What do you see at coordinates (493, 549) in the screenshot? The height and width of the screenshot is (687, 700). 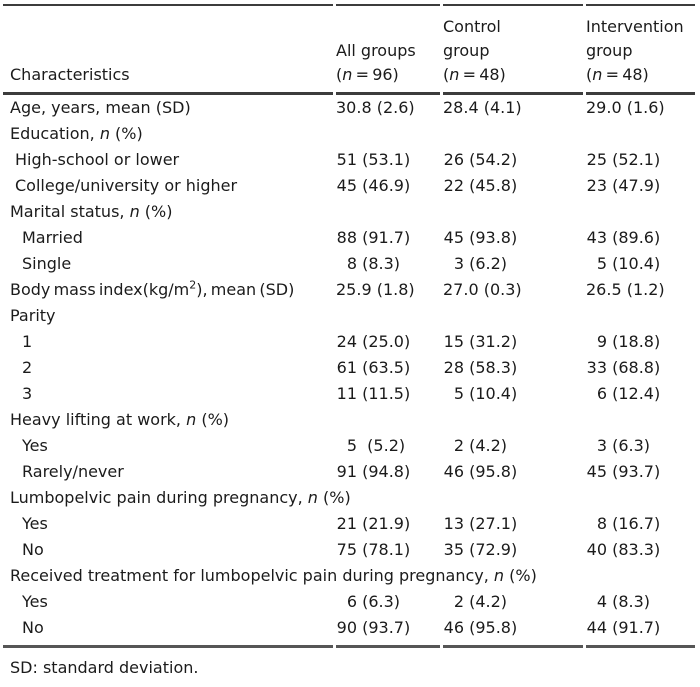 I see `percent-value: (72.9)` at bounding box center [493, 549].